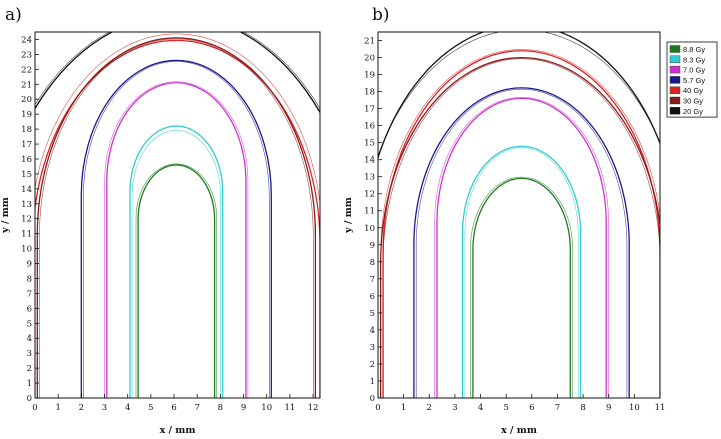 The width and height of the screenshot is (721, 439). I want to click on legend-entry: 8.8 Gy, so click(694, 49).